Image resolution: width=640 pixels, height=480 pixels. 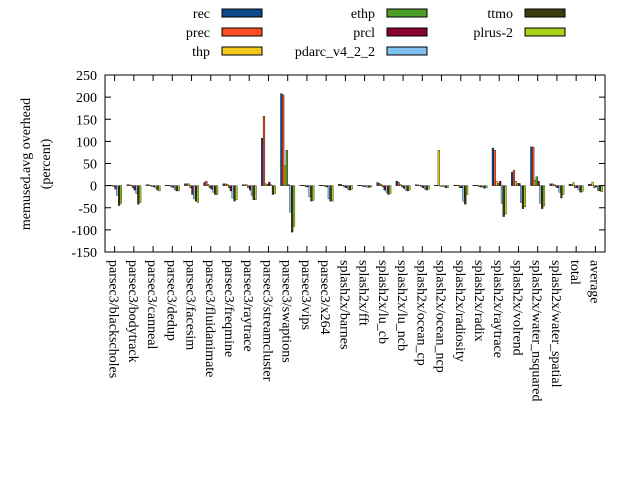 I want to click on bar-plrus-2-parsec3-freqmine, so click(x=236, y=192).